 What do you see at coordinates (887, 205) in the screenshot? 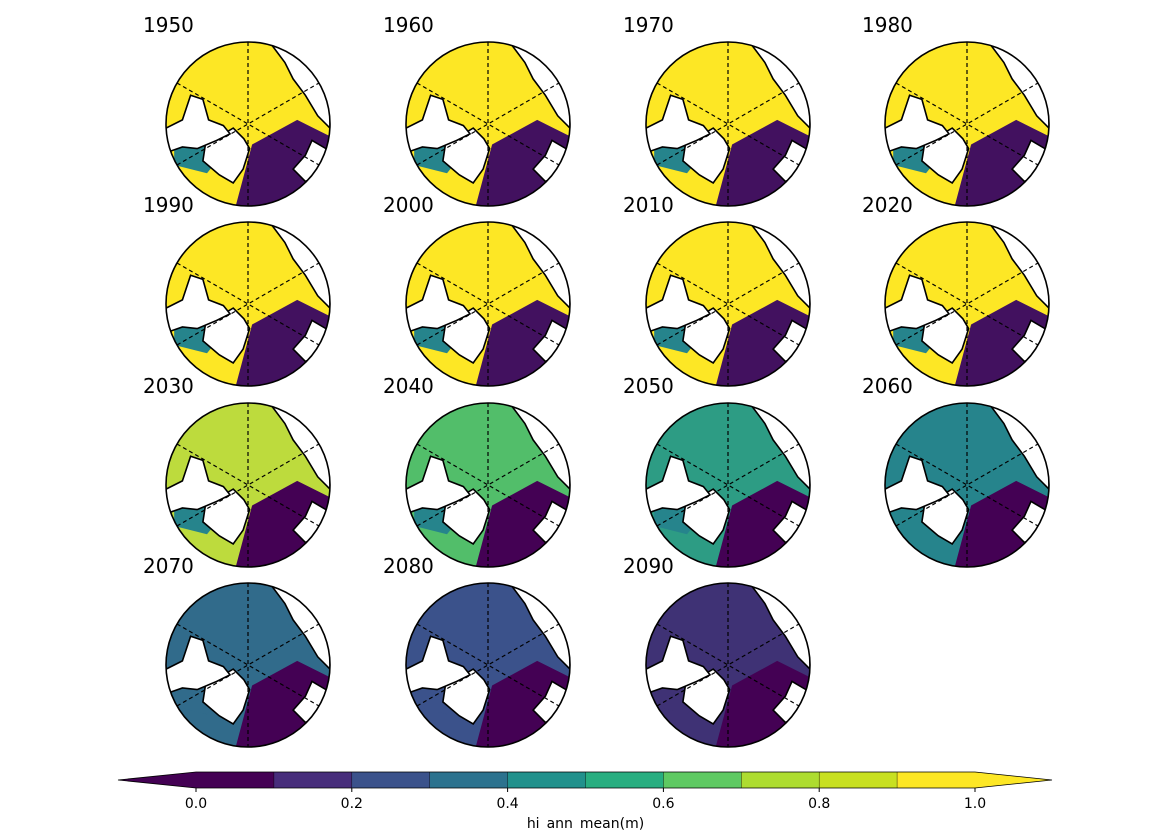
I see `panel-title: 2020` at bounding box center [887, 205].